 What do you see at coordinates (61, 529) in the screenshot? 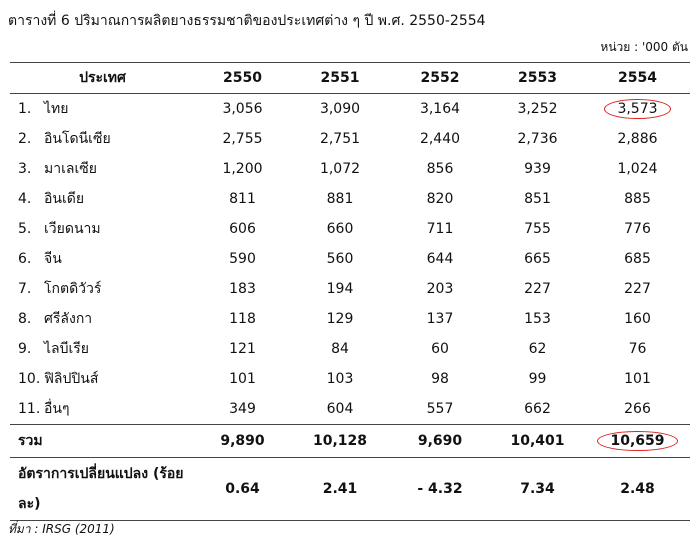
I see `source: ที่มา : IRSG (2011)` at bounding box center [61, 529].